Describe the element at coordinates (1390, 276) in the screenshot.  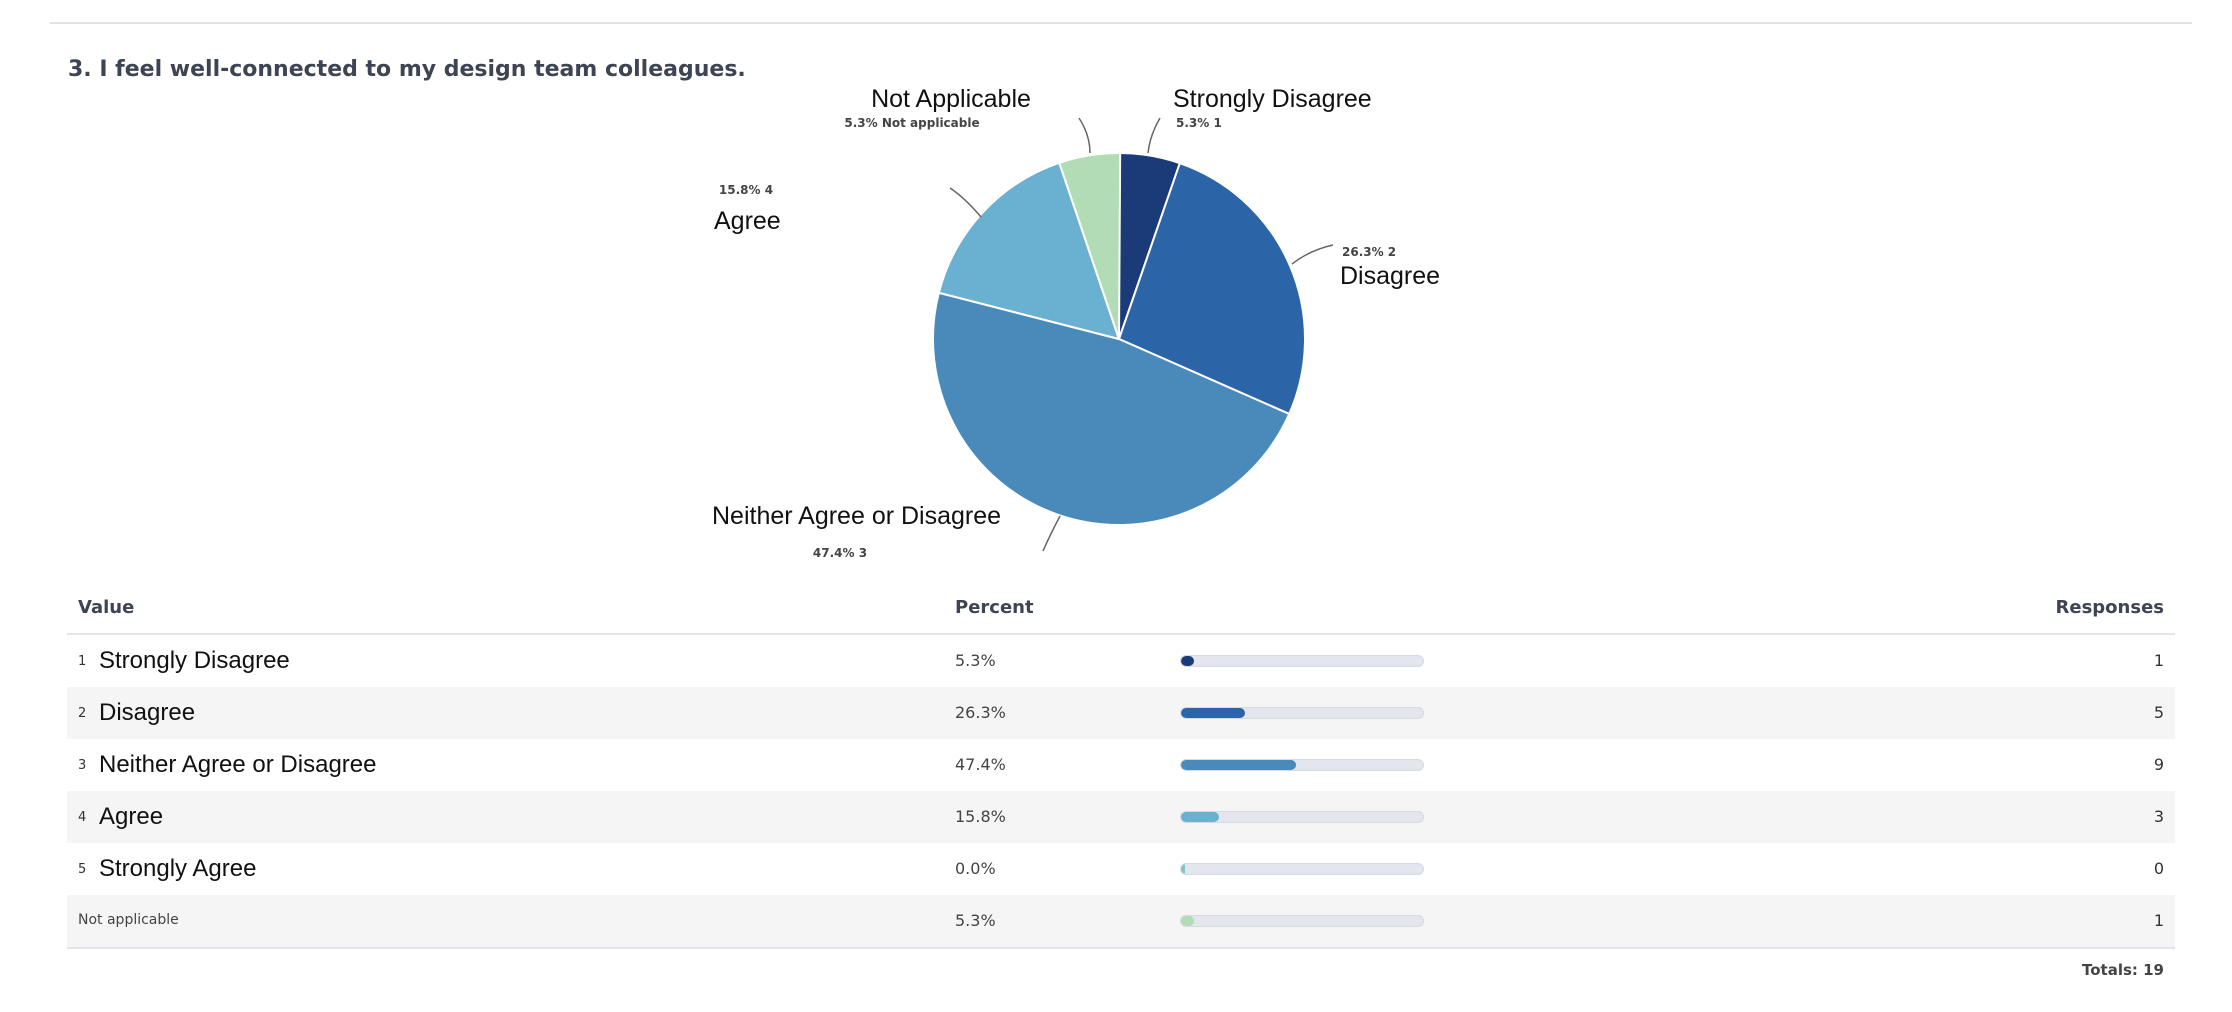
I see `label-disagree: Disagree` at that location.